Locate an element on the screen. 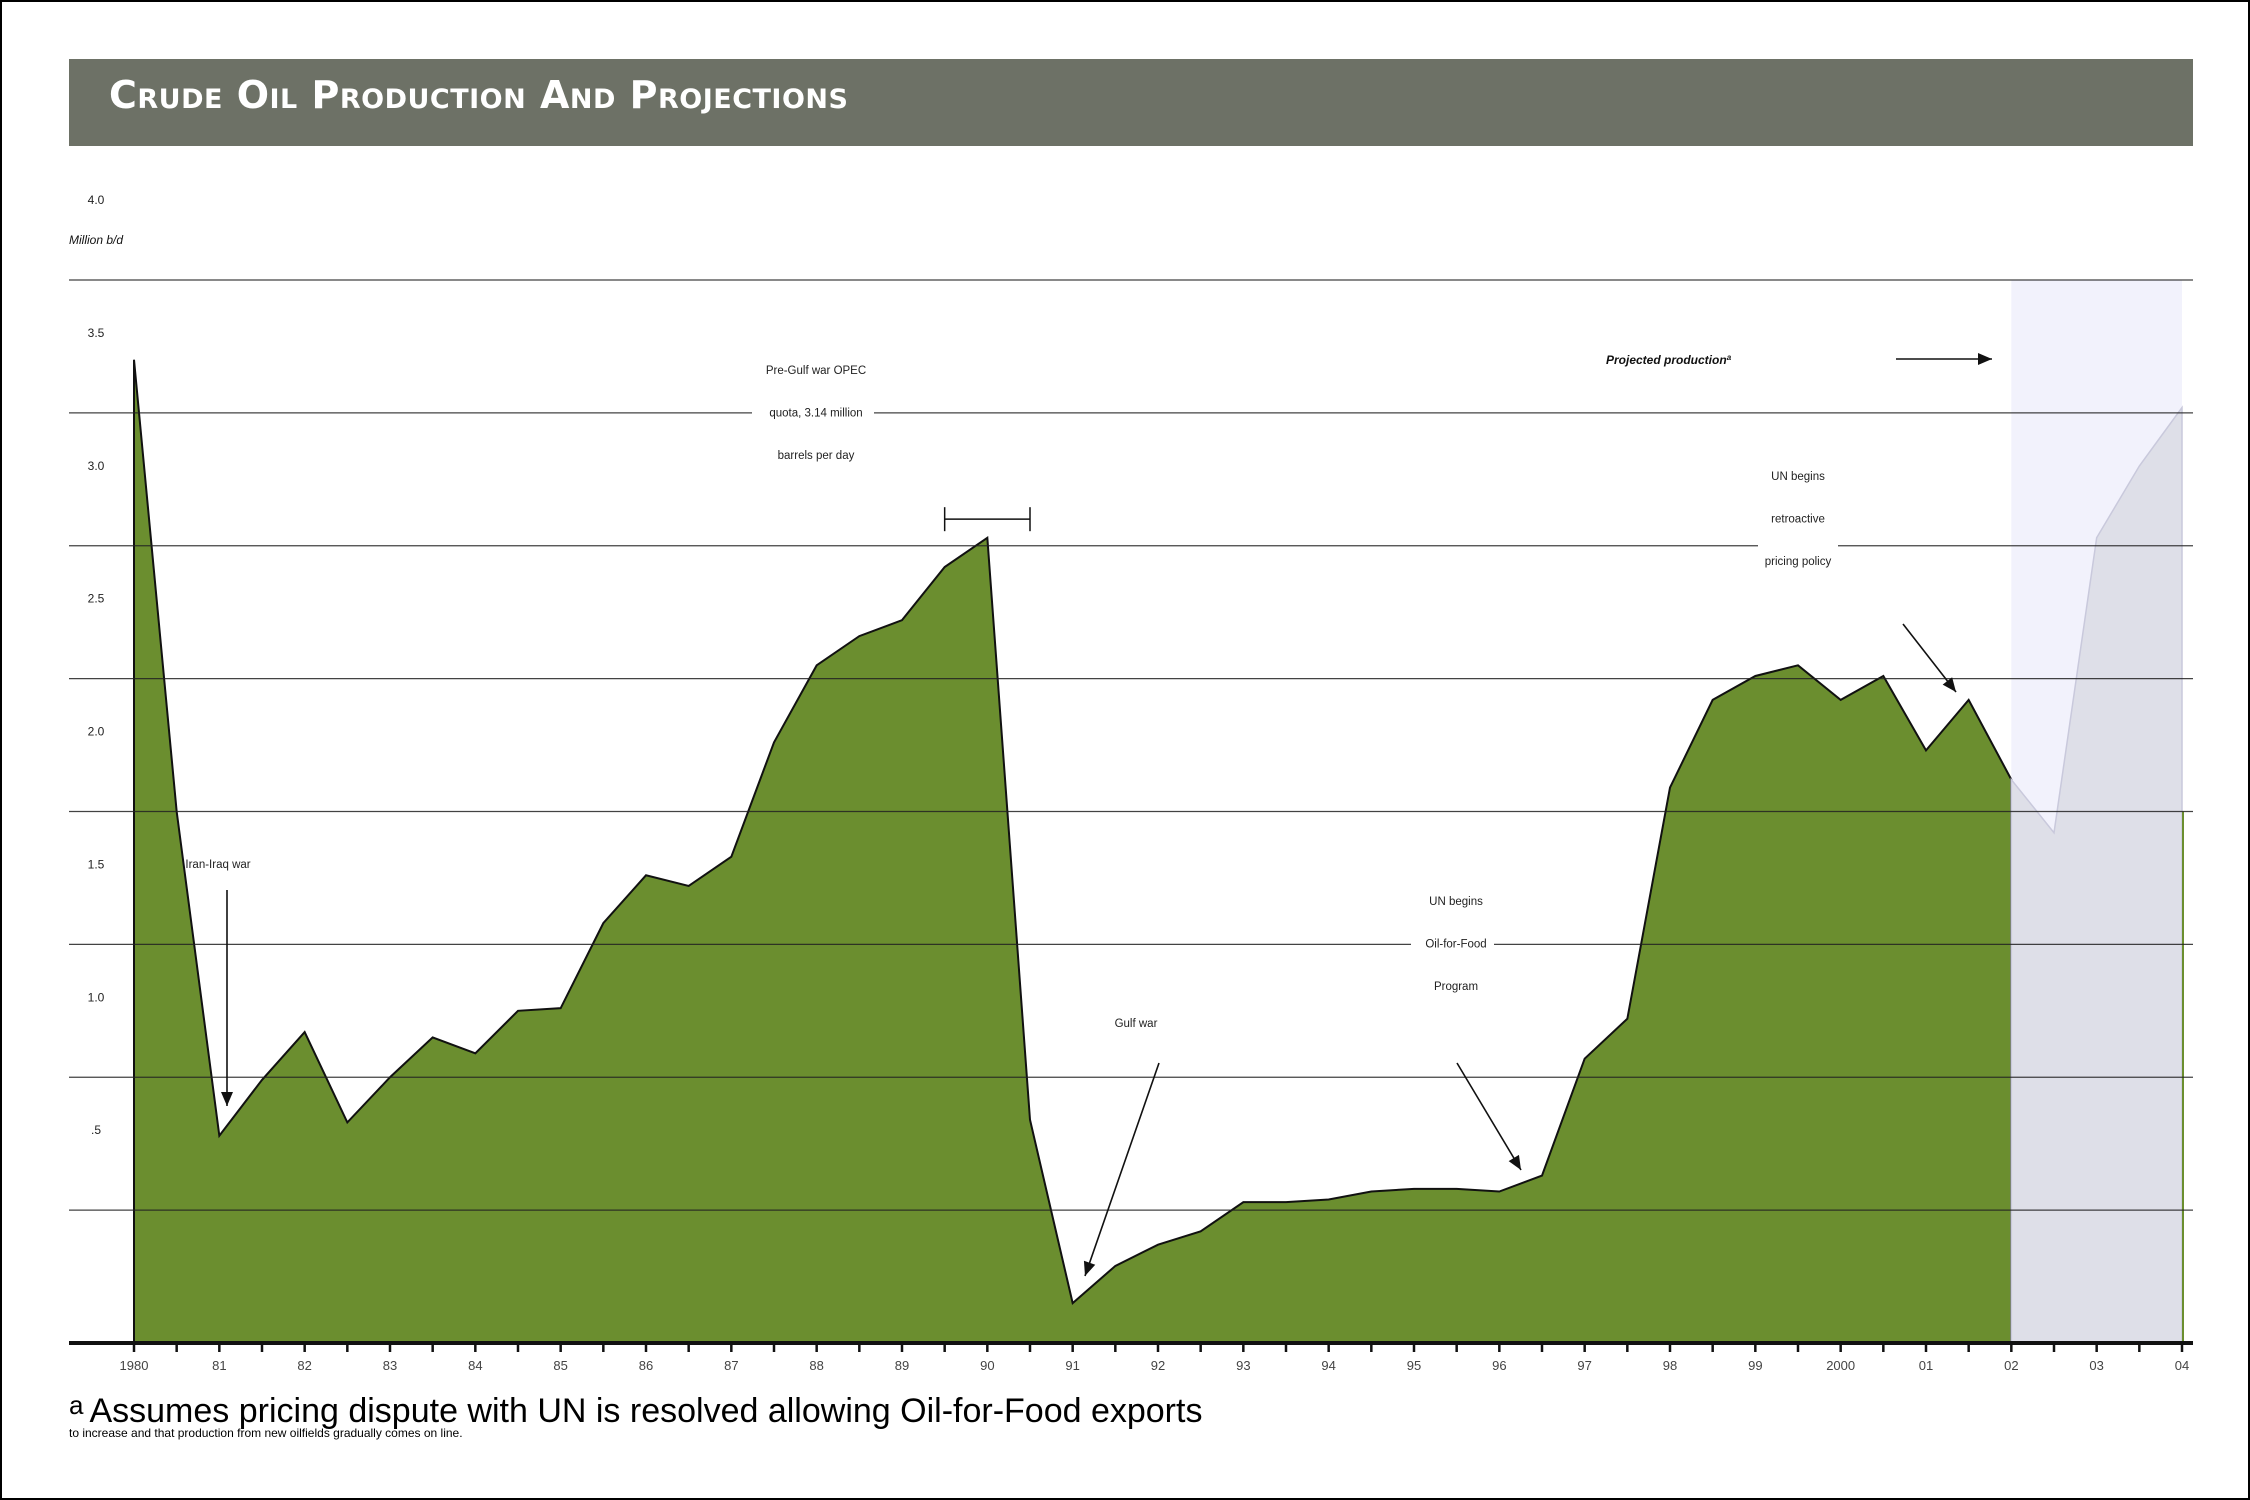 Image resolution: width=2250 pixels, height=1500 pixels. y-tick-label: 3.0 is located at coordinates (96, 466).